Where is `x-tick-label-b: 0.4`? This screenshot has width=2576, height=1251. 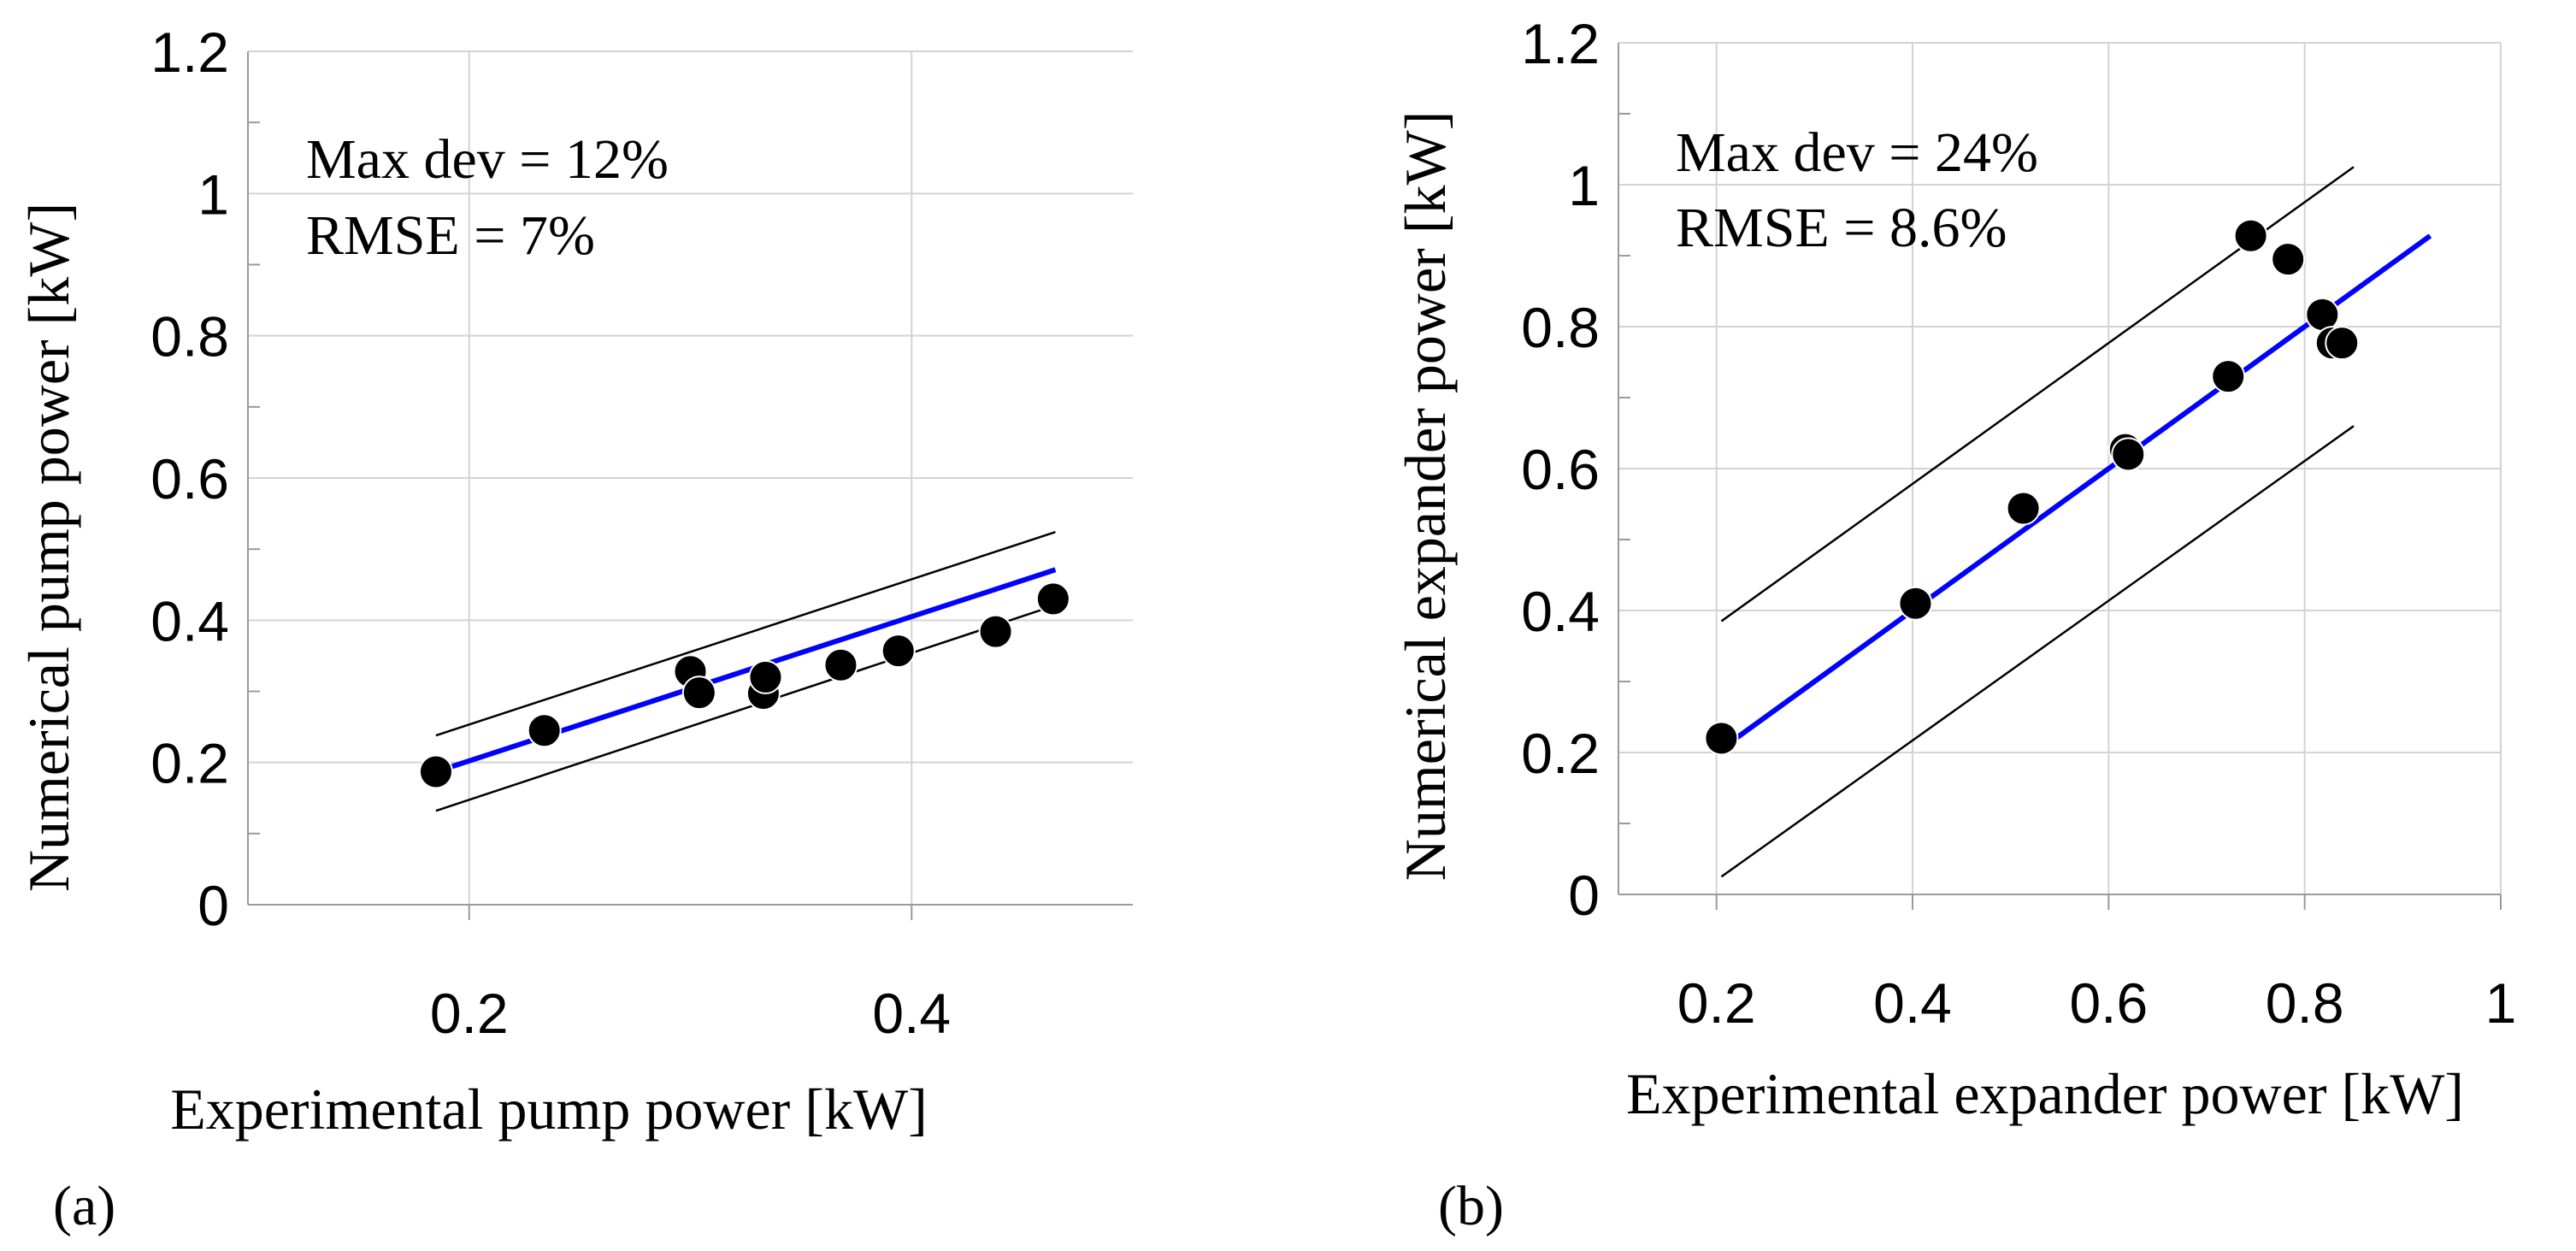 x-tick-label-b: 0.4 is located at coordinates (1912, 1003).